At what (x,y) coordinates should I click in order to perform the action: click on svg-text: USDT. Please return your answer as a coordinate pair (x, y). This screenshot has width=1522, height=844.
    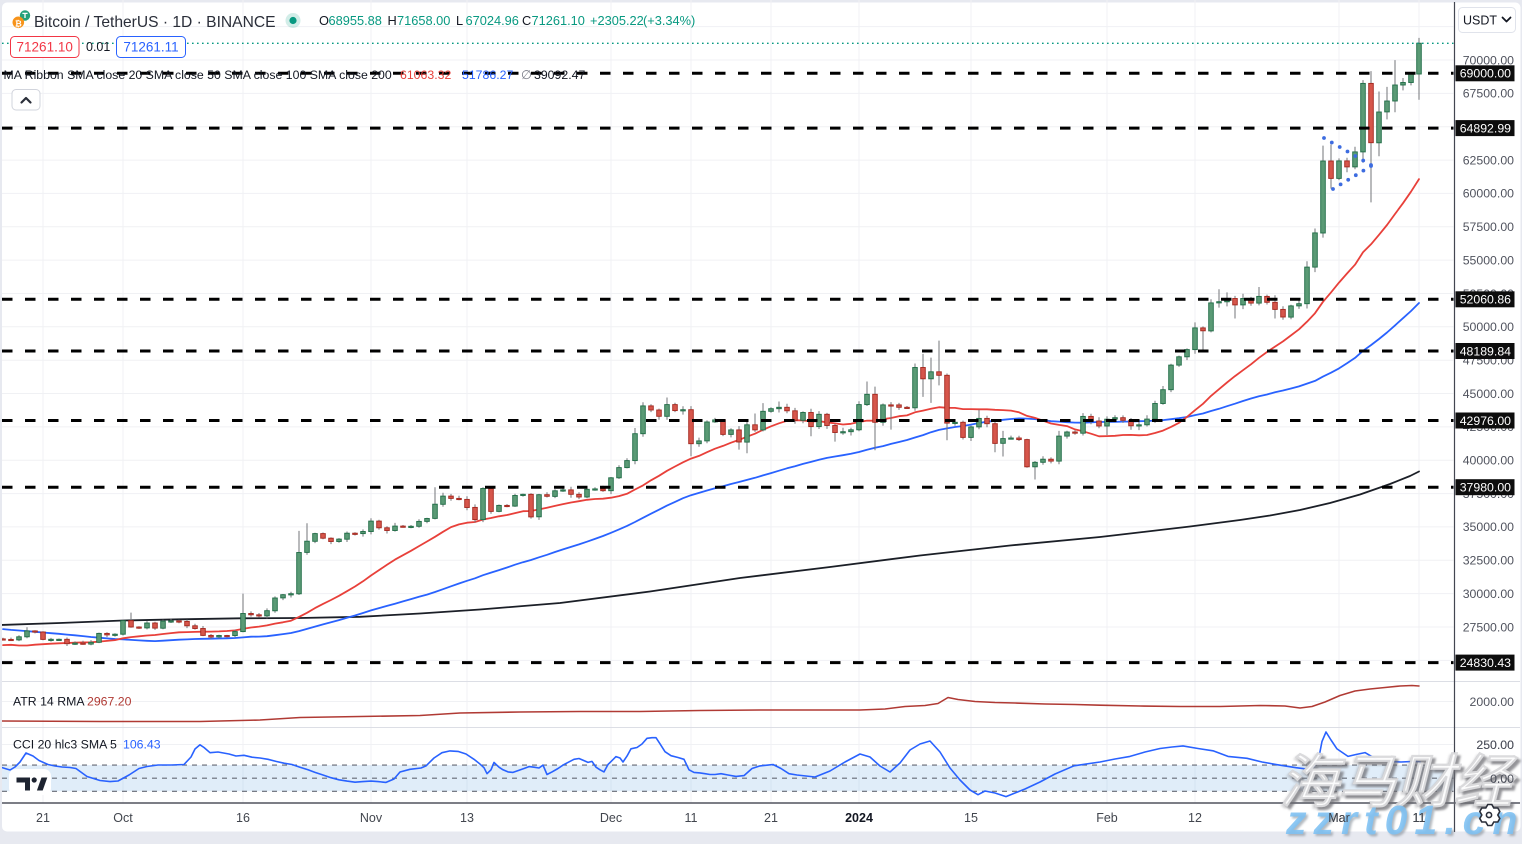
    Looking at the image, I should click on (1480, 21).